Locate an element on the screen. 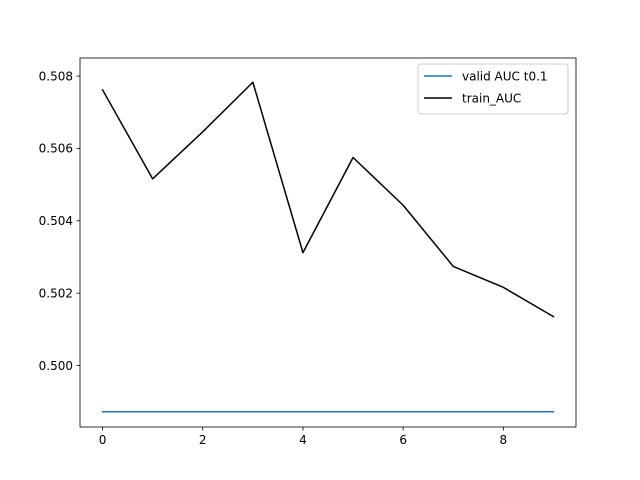 The height and width of the screenshot is (480, 640). x-tick-label: 8 is located at coordinates (504, 440).